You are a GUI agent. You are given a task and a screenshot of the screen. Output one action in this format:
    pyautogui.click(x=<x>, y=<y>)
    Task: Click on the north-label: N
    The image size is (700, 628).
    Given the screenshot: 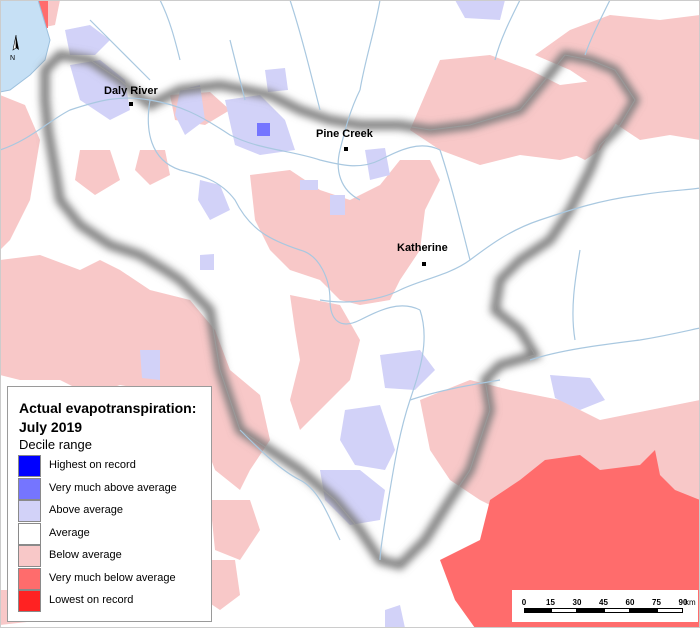 What is the action you would take?
    pyautogui.click(x=12, y=58)
    